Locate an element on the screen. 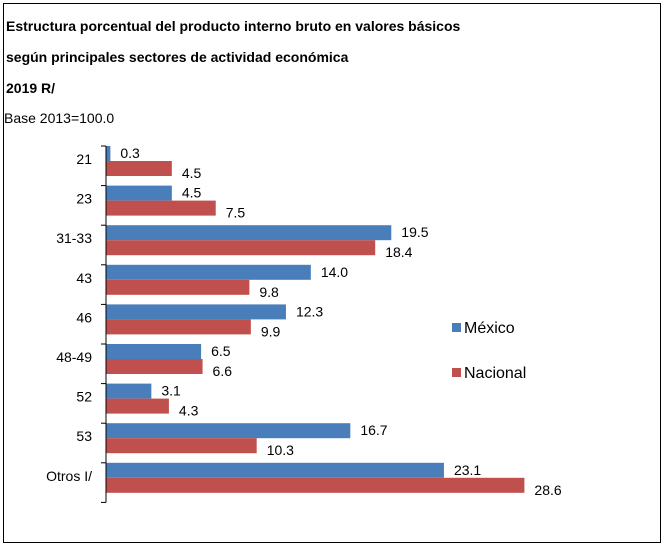 This screenshot has height=546, width=665. data-label: 6.5 is located at coordinates (221, 351).